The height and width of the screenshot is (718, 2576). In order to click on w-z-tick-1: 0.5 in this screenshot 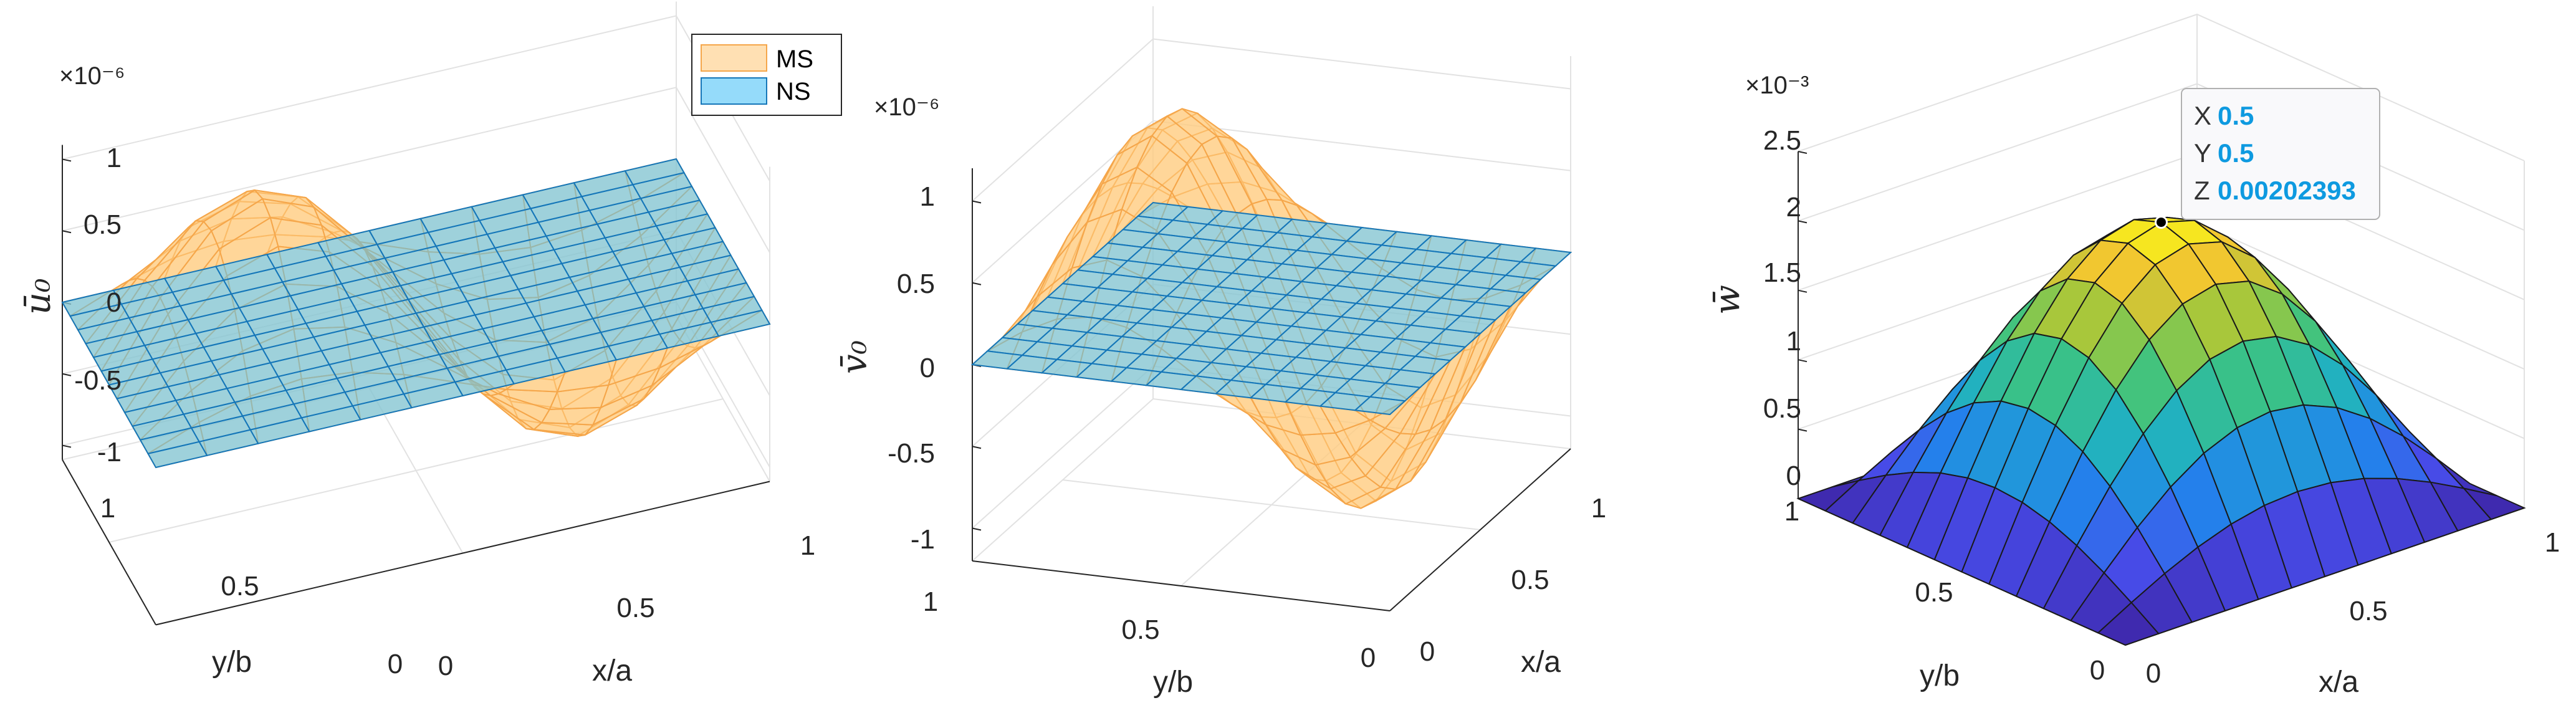, I will do `click(1782, 408)`.